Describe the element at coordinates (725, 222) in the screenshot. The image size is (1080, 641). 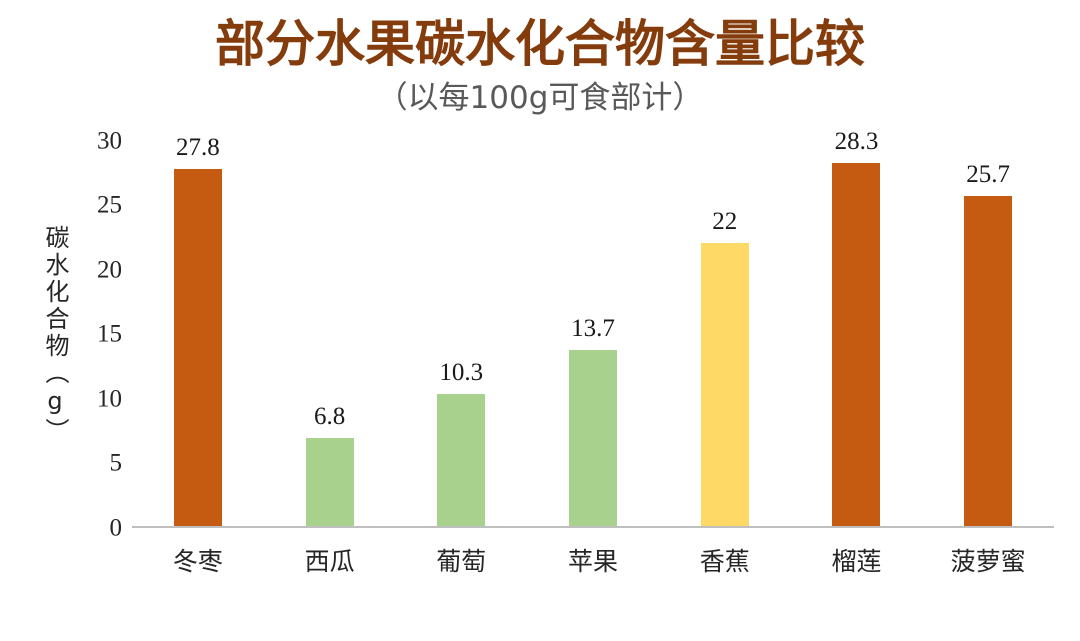
I see `bar-value-label: 22` at that location.